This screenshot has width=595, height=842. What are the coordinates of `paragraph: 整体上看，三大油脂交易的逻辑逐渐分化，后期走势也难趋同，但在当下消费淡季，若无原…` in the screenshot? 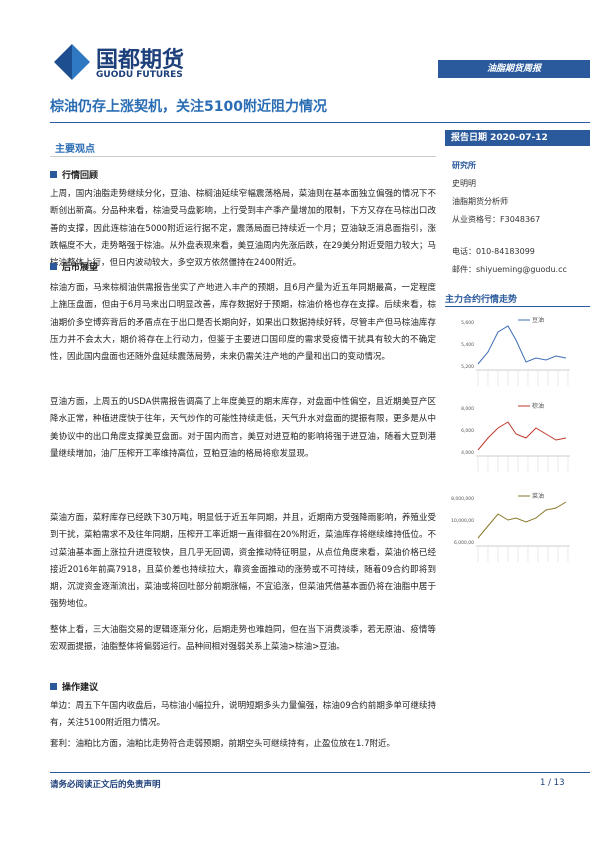 It's located at (243, 639).